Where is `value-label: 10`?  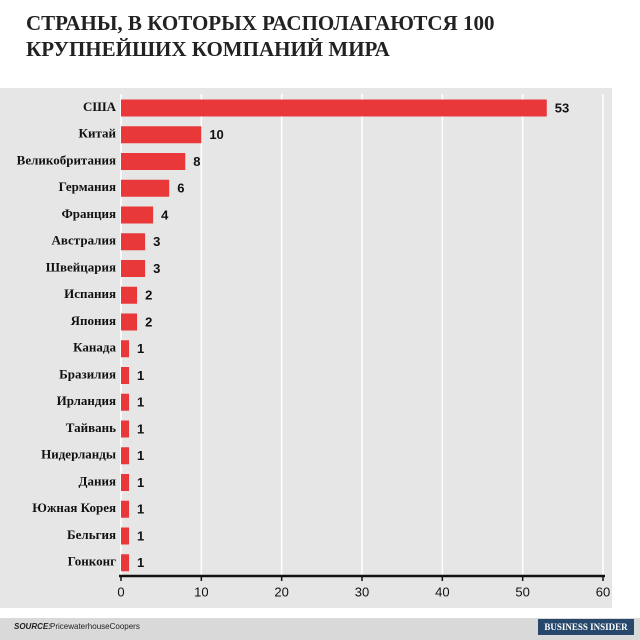 value-label: 10 is located at coordinates (216, 134).